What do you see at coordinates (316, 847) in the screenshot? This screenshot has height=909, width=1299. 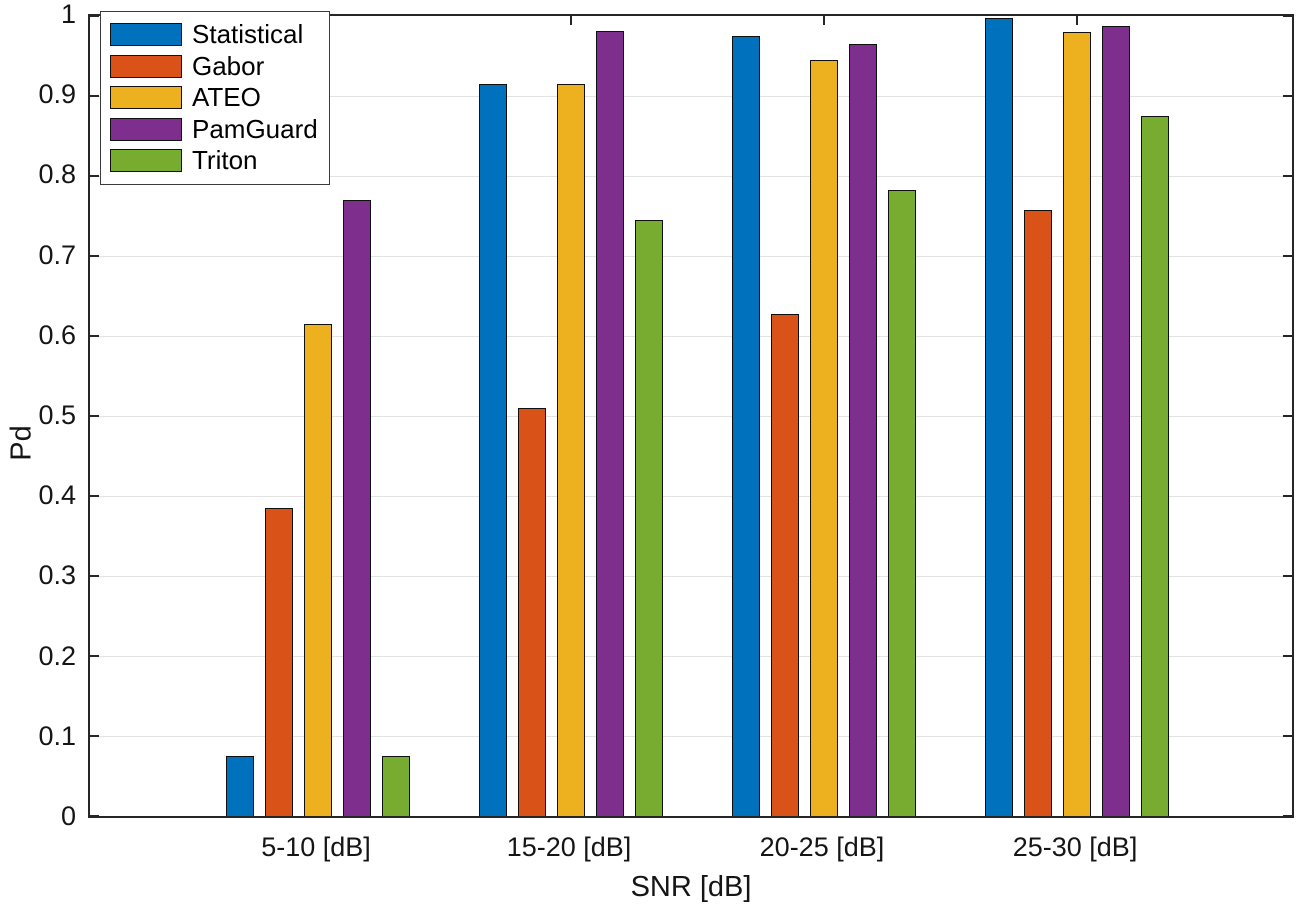 I see `x-category-label: 5-10 [dB]` at bounding box center [316, 847].